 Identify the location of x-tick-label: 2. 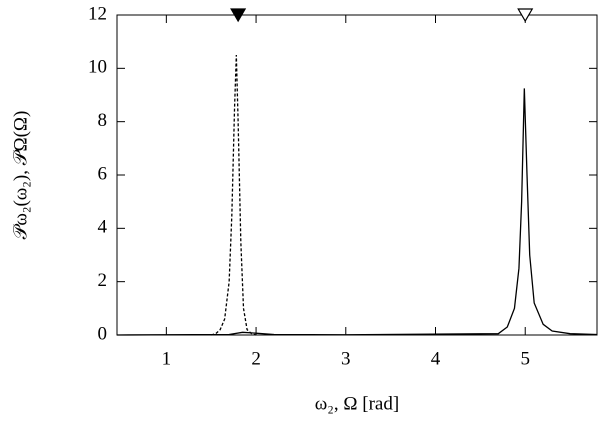
(256, 358).